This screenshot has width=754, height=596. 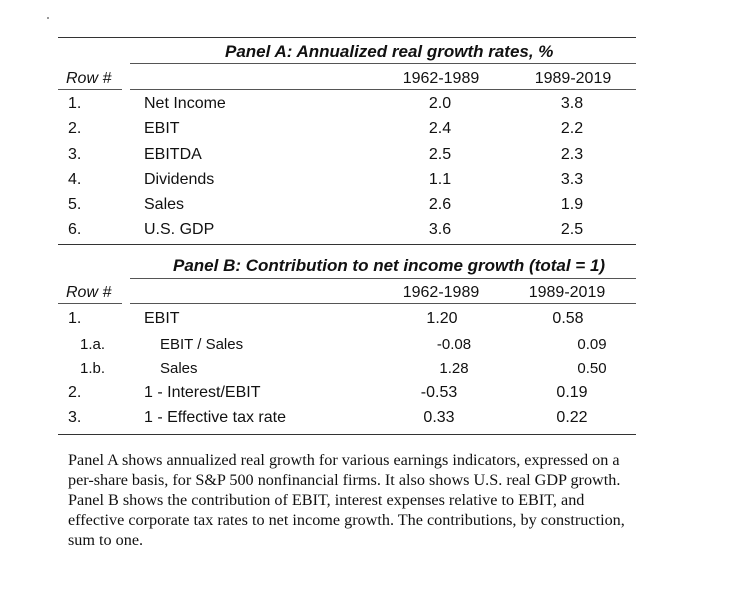 I want to click on panel-a-row-label: EBIT, so click(x=162, y=128).